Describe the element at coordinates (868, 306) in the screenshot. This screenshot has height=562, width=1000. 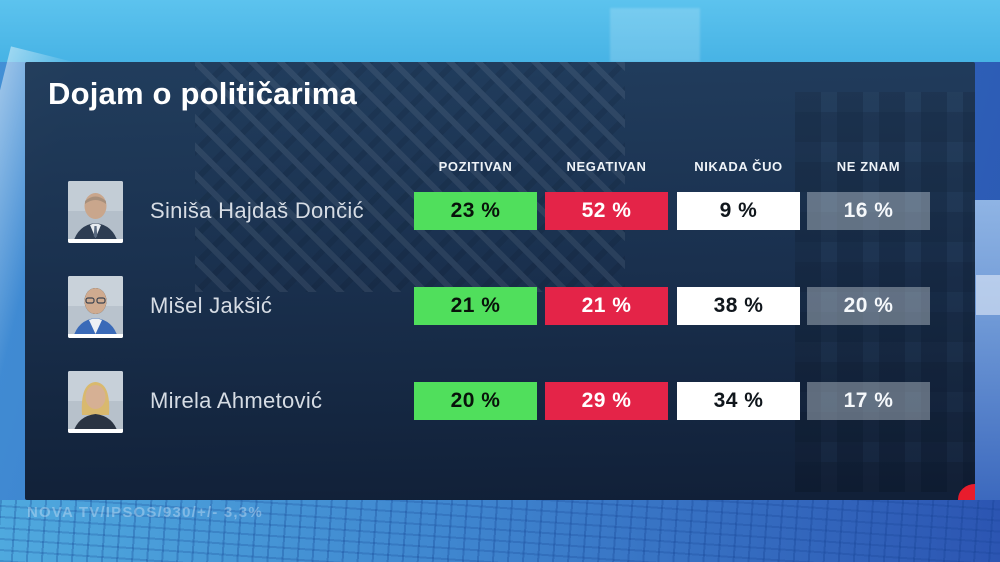
I see `value-box-ne-znam: 20 %` at that location.